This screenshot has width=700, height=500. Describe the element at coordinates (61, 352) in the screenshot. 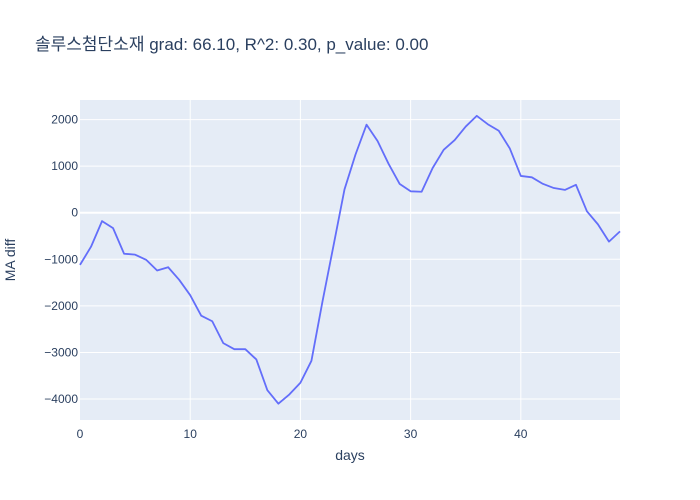

I see `y-tick-label: −3000` at that location.